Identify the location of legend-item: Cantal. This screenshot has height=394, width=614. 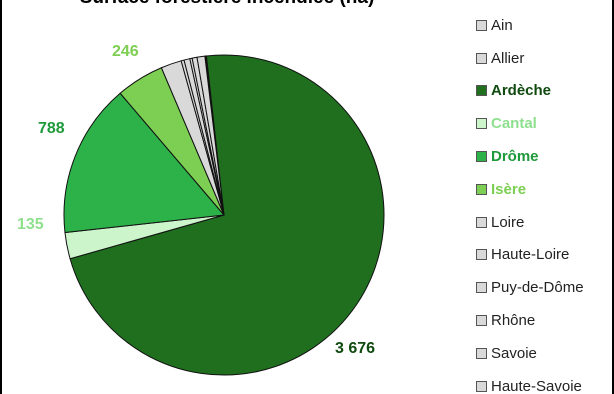
(530, 123).